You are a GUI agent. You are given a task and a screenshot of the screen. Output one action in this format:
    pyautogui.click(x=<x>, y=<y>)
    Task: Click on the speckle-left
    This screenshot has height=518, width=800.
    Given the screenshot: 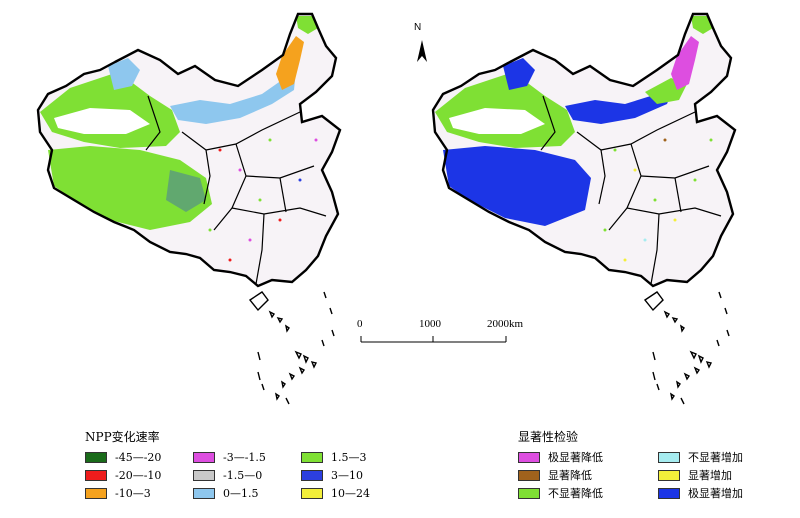 What is the action you would take?
    pyautogui.click(x=263, y=200)
    